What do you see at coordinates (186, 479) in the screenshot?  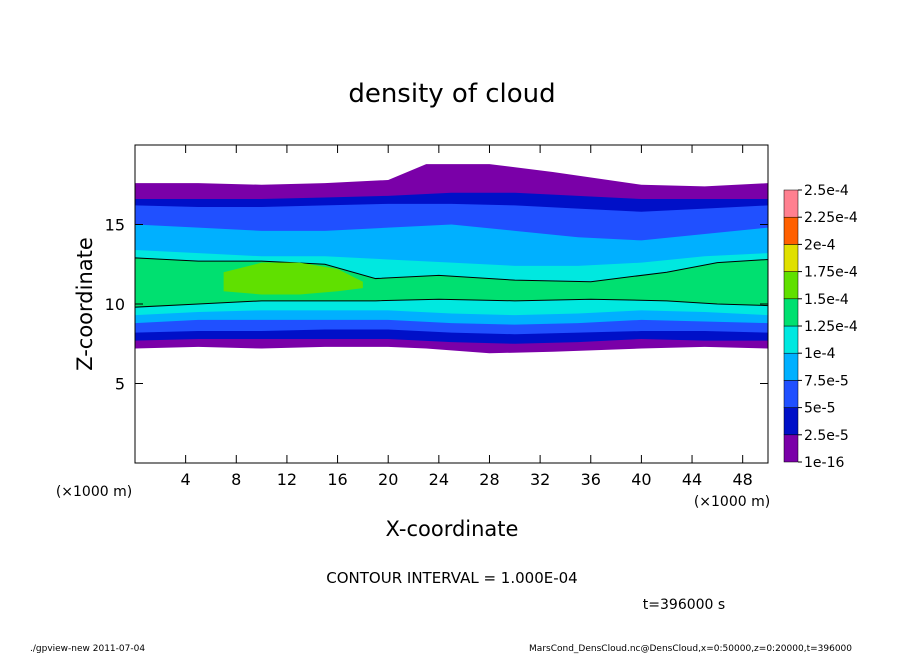 I see `x-tick-label: 4` at bounding box center [186, 479].